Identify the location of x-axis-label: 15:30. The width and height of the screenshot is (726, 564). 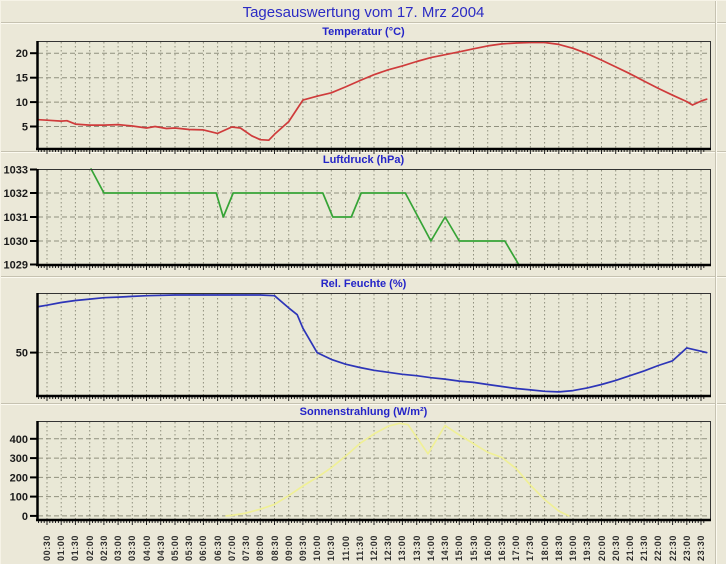
(473, 547).